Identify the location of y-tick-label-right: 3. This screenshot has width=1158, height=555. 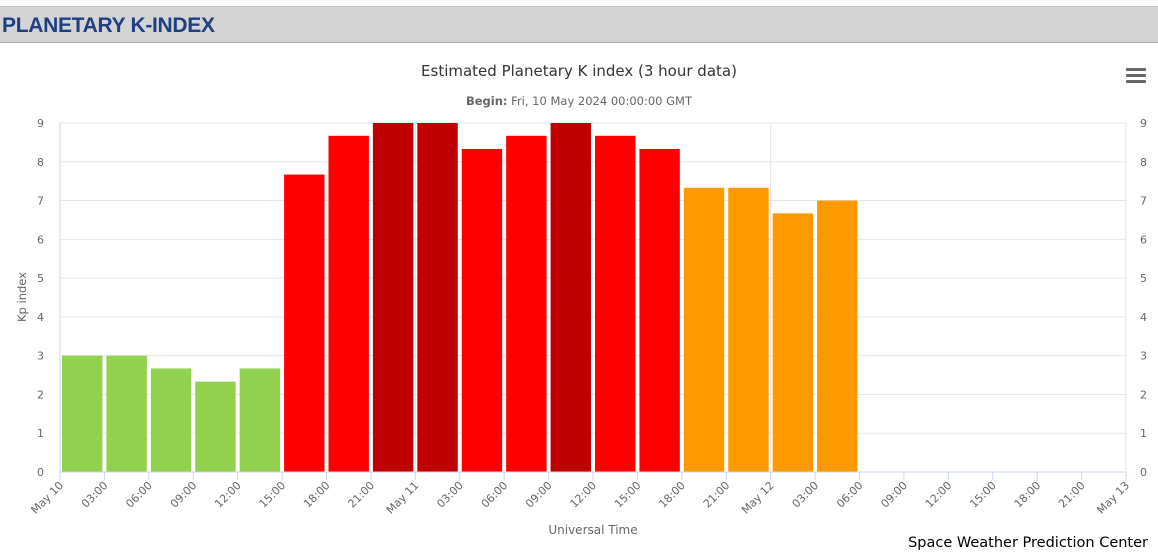
(1143, 356).